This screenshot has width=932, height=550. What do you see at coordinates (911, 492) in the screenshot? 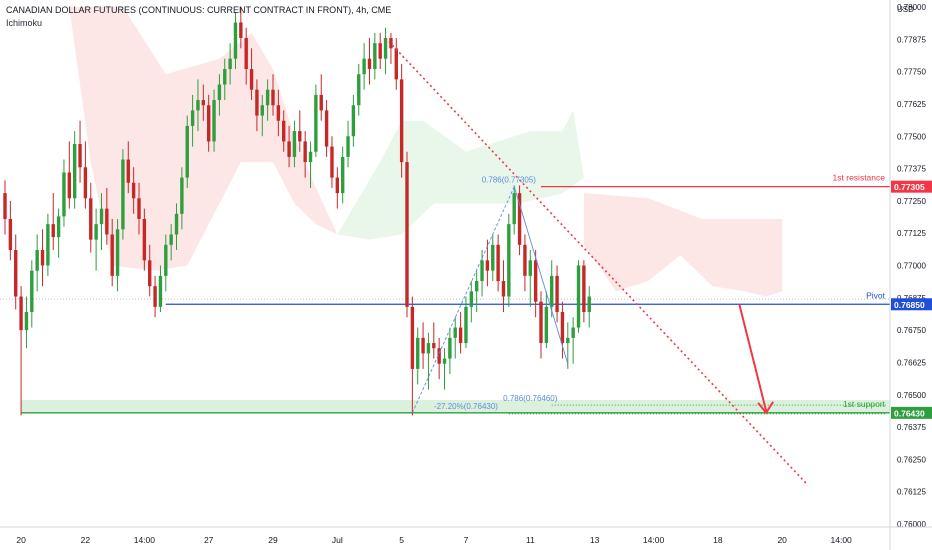
I see `price-tick-label: 0.76125` at bounding box center [911, 492].